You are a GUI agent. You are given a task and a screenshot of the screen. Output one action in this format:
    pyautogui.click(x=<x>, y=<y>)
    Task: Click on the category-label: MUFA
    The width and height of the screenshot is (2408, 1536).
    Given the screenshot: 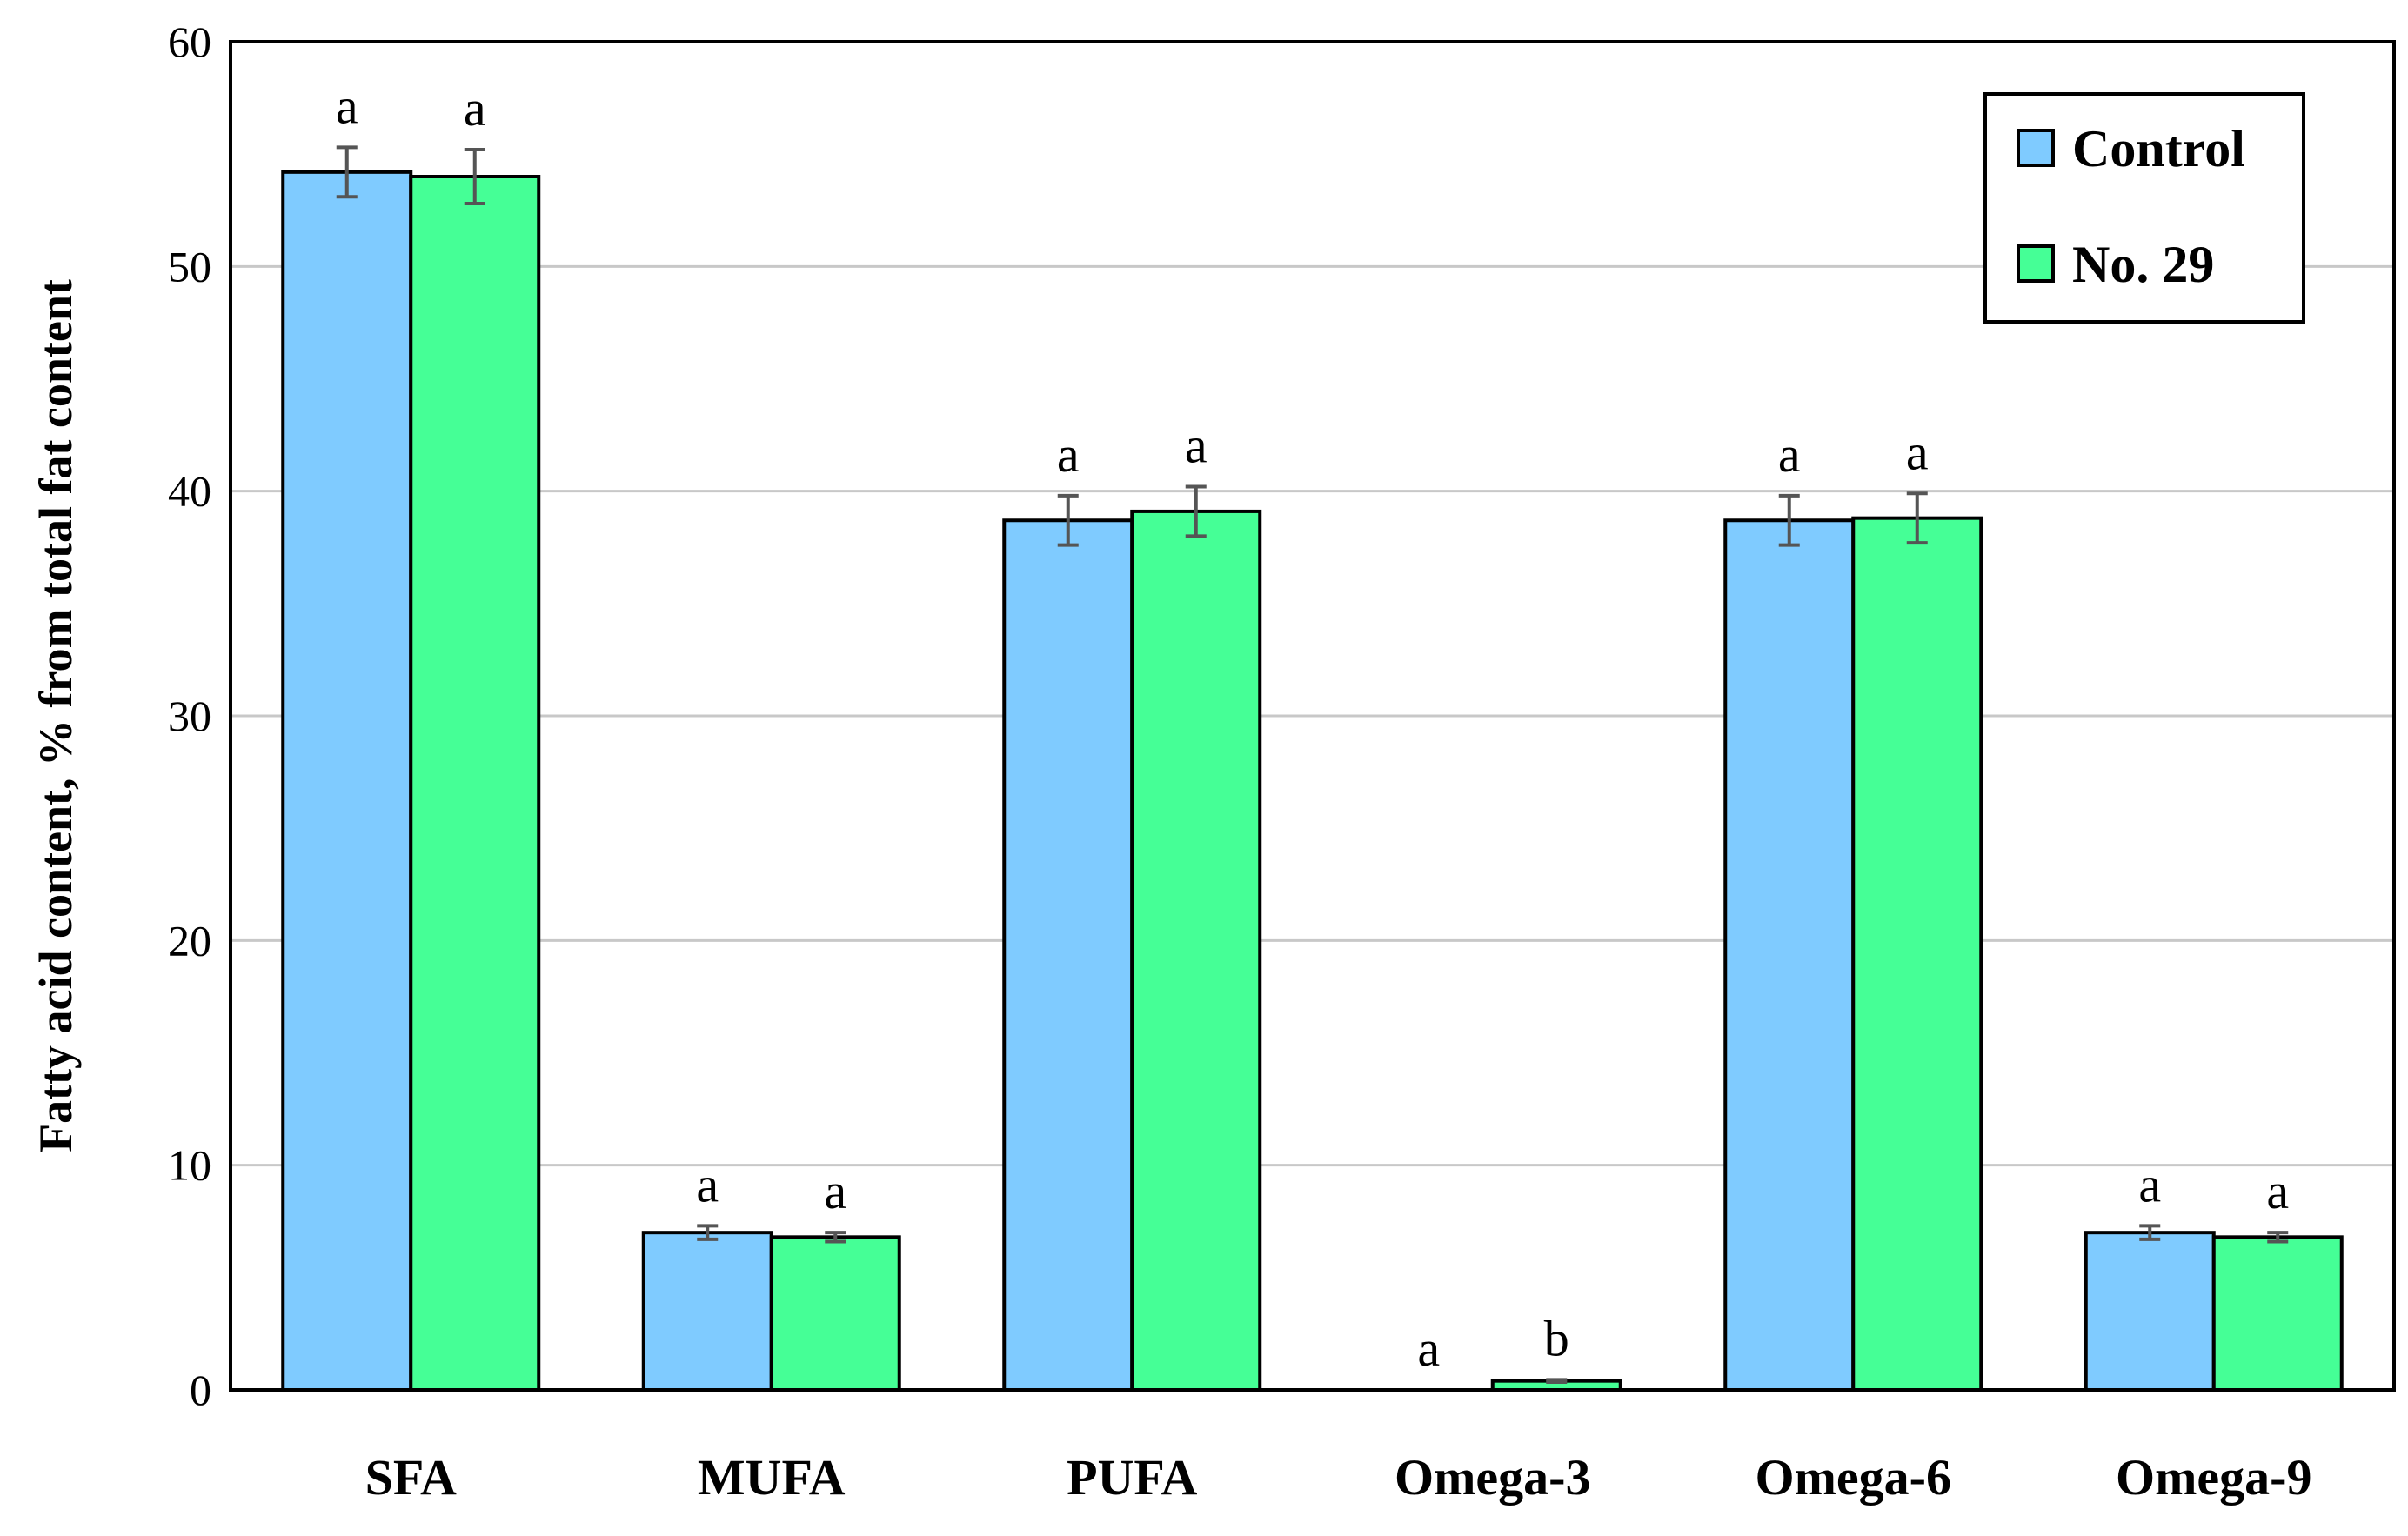 What is the action you would take?
    pyautogui.click(x=772, y=1477)
    